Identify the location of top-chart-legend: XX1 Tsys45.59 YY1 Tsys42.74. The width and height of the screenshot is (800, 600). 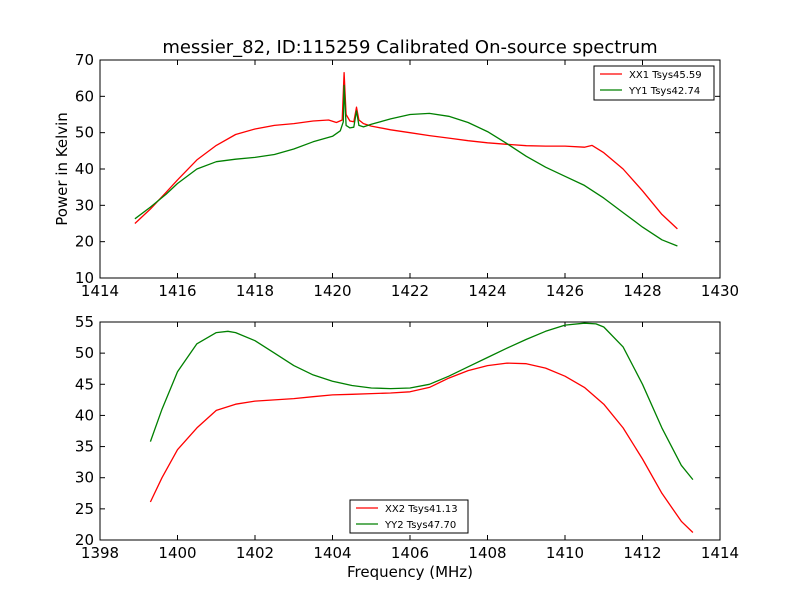
(654, 83).